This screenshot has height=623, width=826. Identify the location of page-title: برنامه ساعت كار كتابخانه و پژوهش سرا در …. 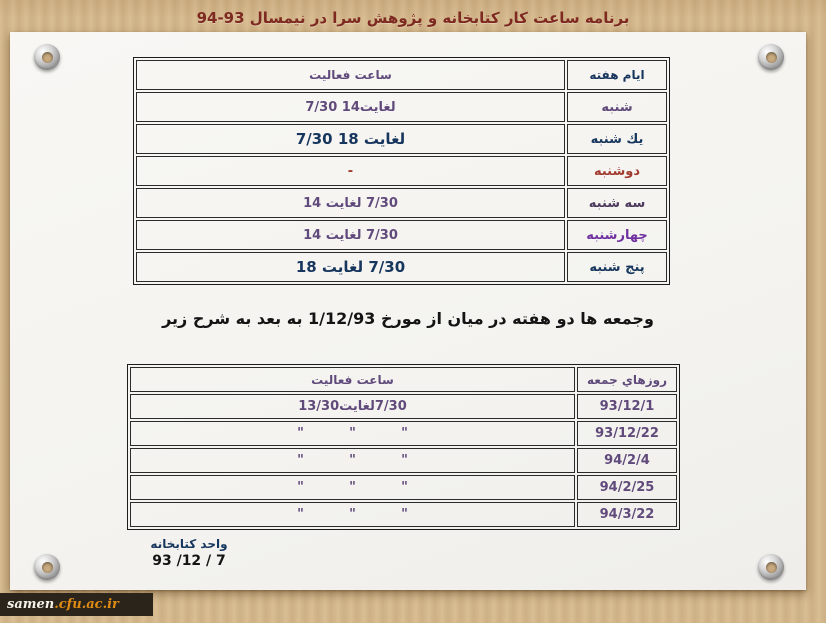
(413, 18).